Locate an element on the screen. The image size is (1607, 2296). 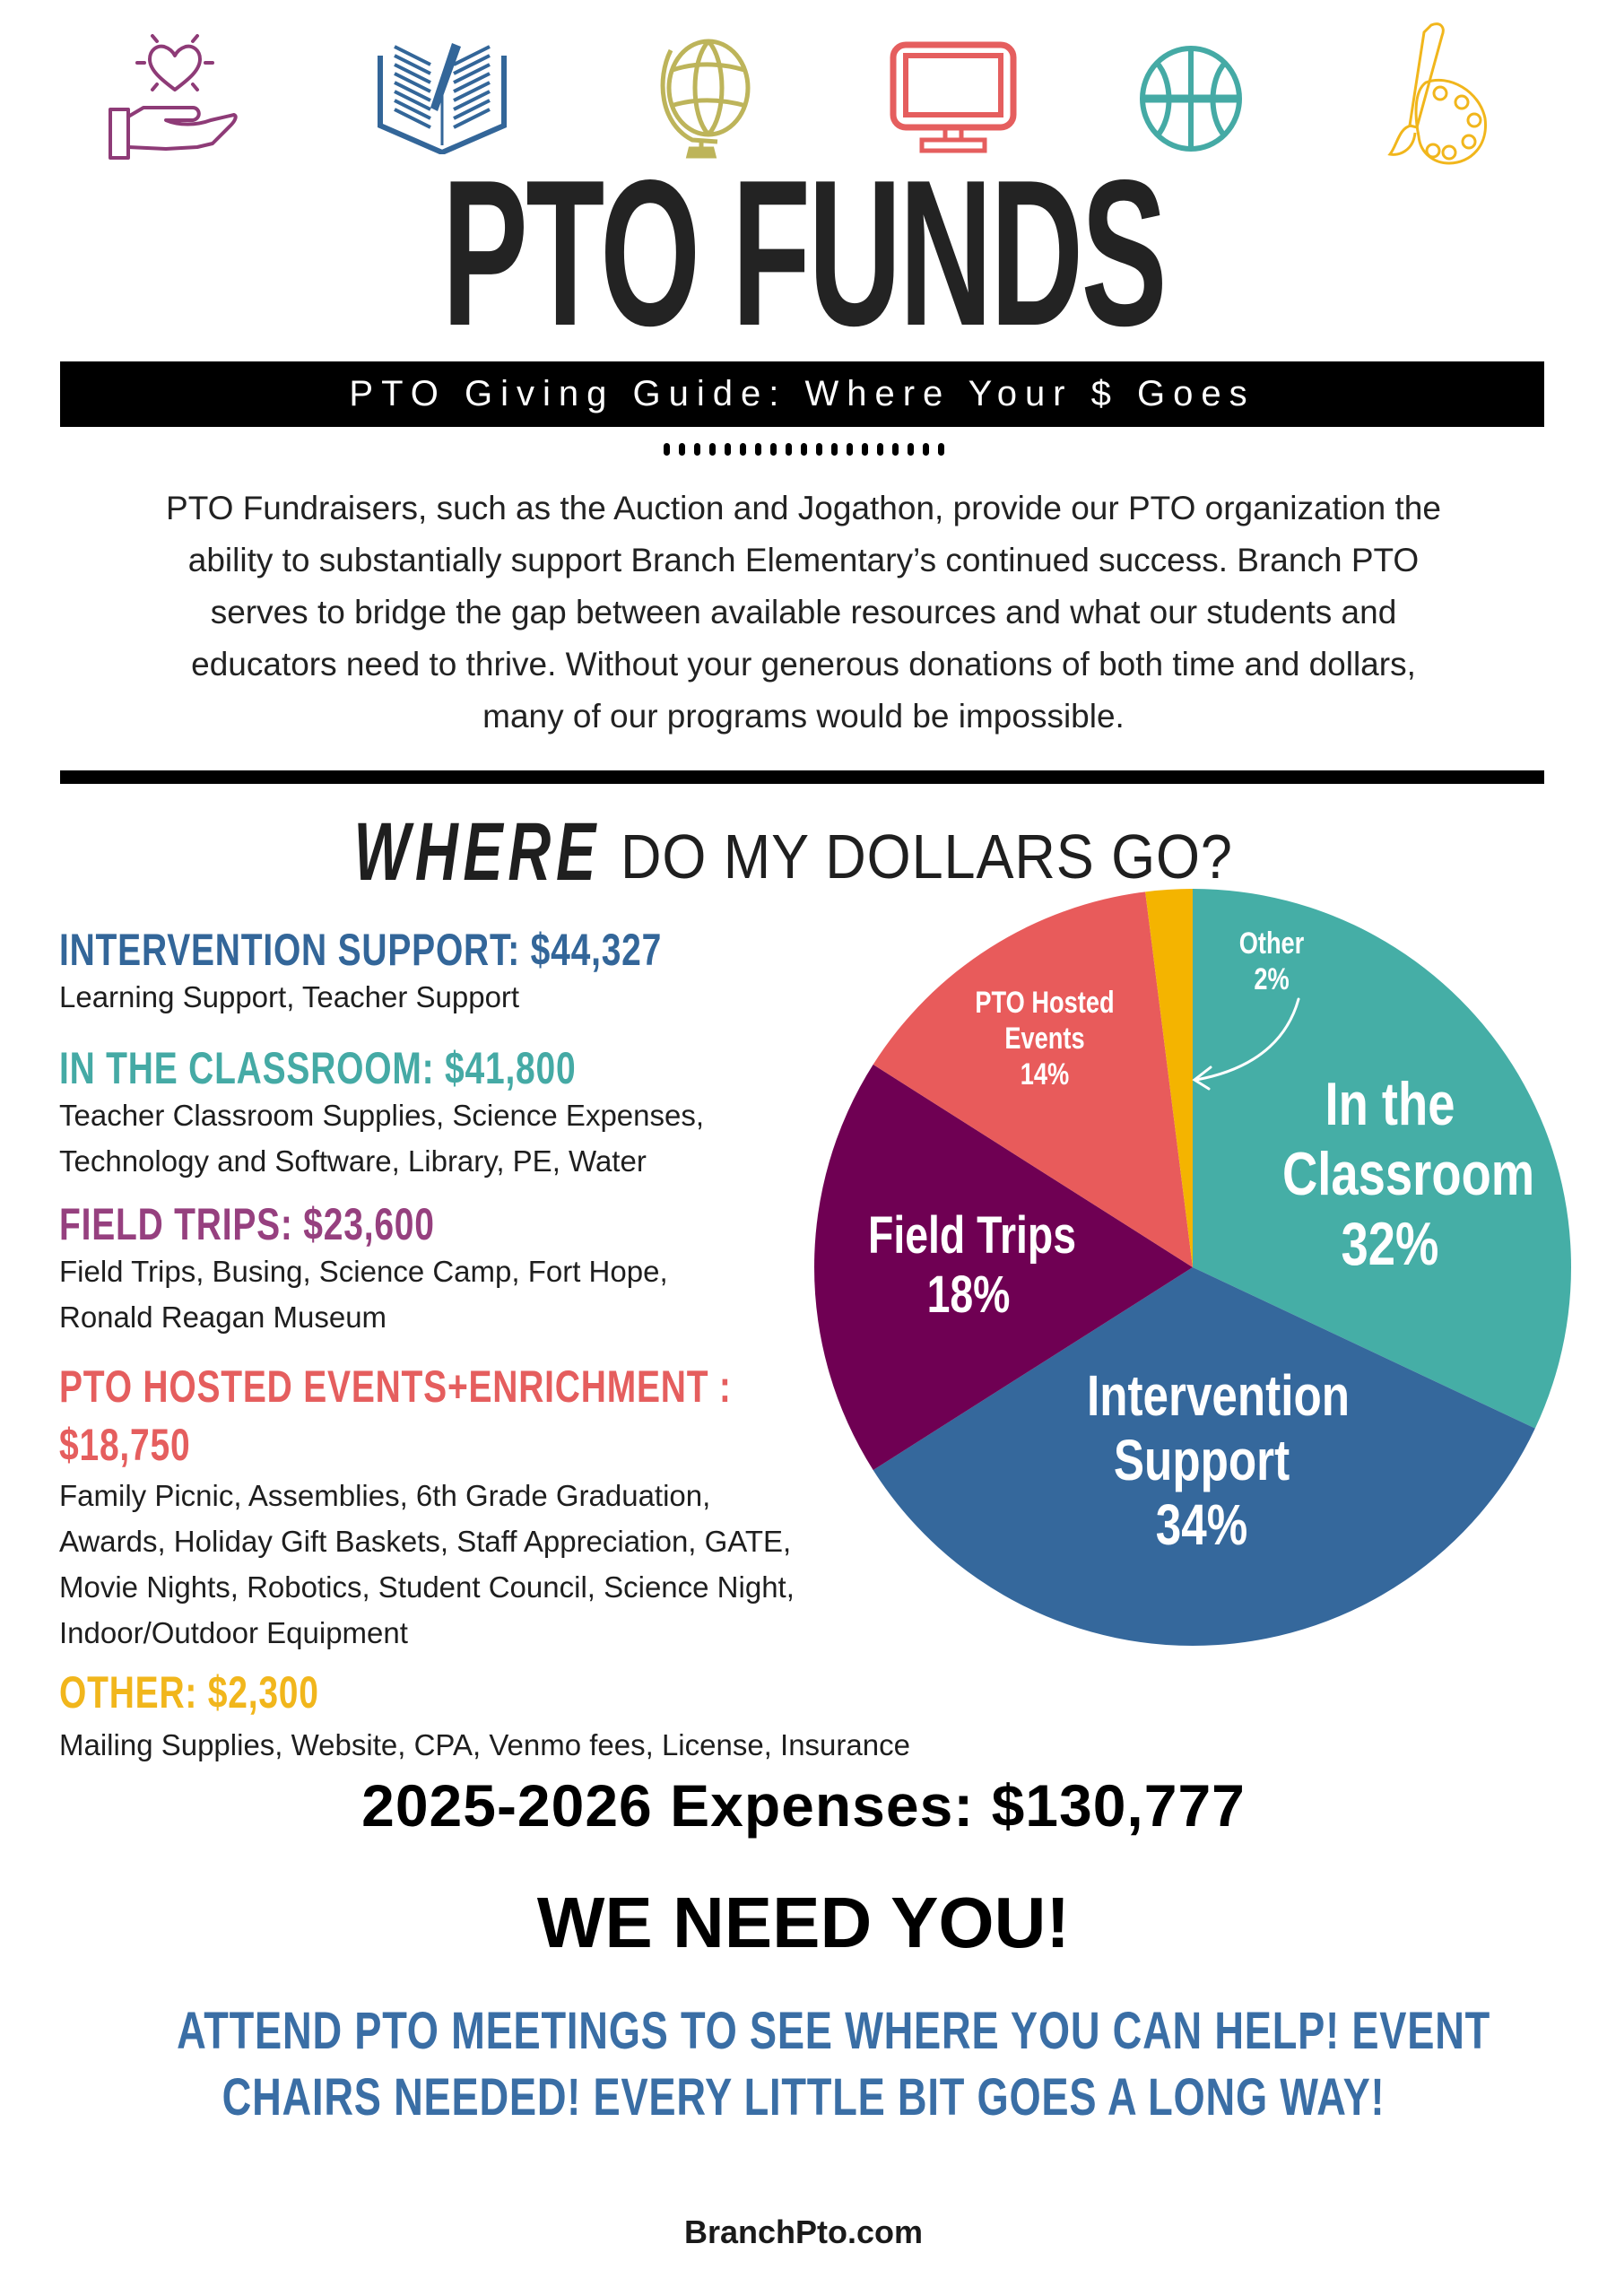
subtitle-text: PTO Giving Guide: Where Your $ Goes is located at coordinates (802, 393).